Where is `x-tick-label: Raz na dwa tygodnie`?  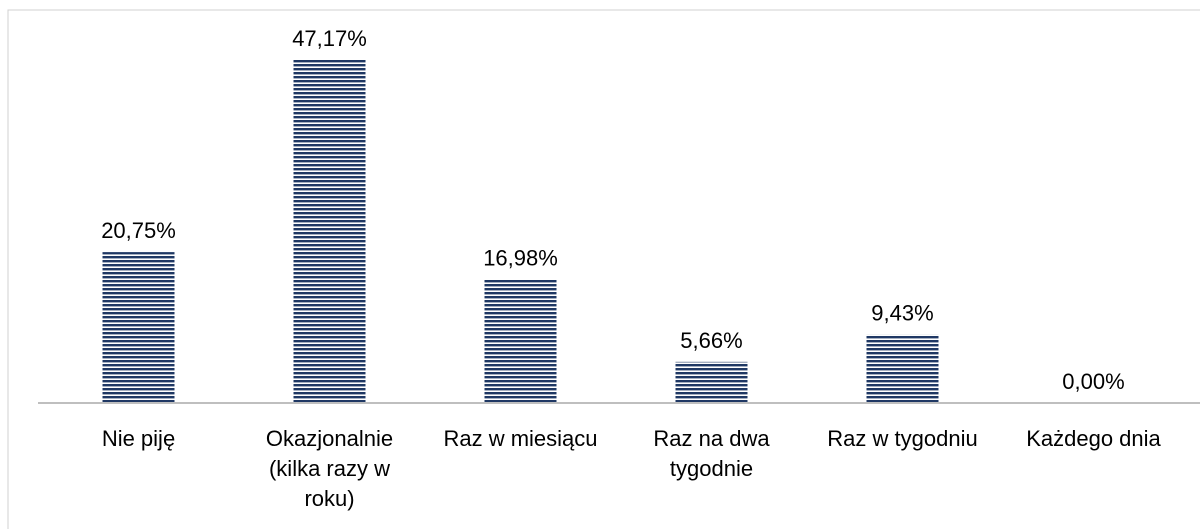 x-tick-label: Raz na dwa tygodnie is located at coordinates (711, 453).